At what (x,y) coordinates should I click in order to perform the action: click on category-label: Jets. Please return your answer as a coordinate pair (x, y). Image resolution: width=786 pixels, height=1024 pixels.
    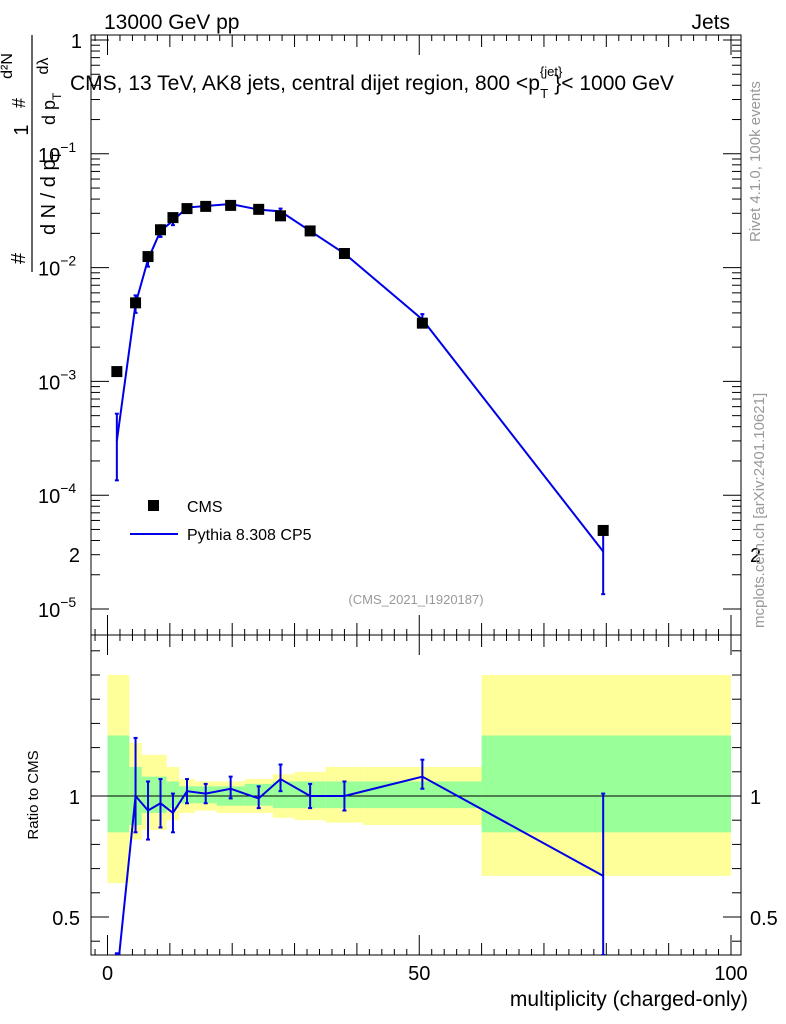
    Looking at the image, I should click on (710, 22).